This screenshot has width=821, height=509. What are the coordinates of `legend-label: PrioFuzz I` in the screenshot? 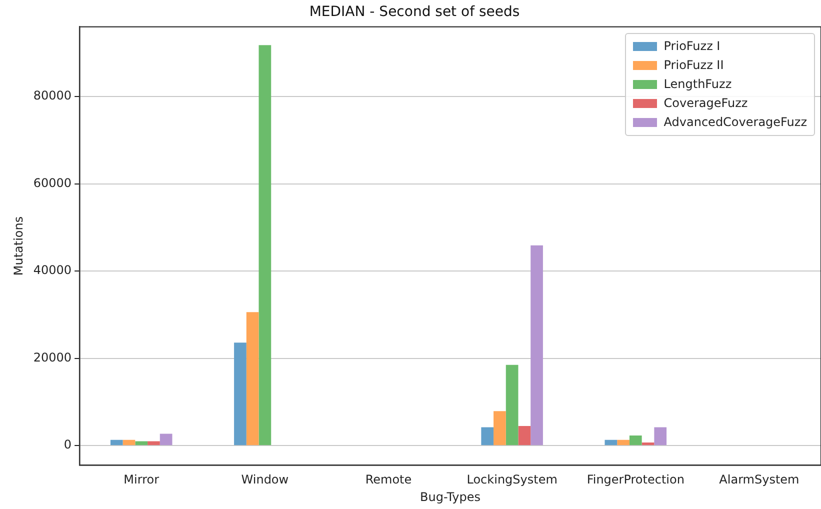 It's located at (692, 46).